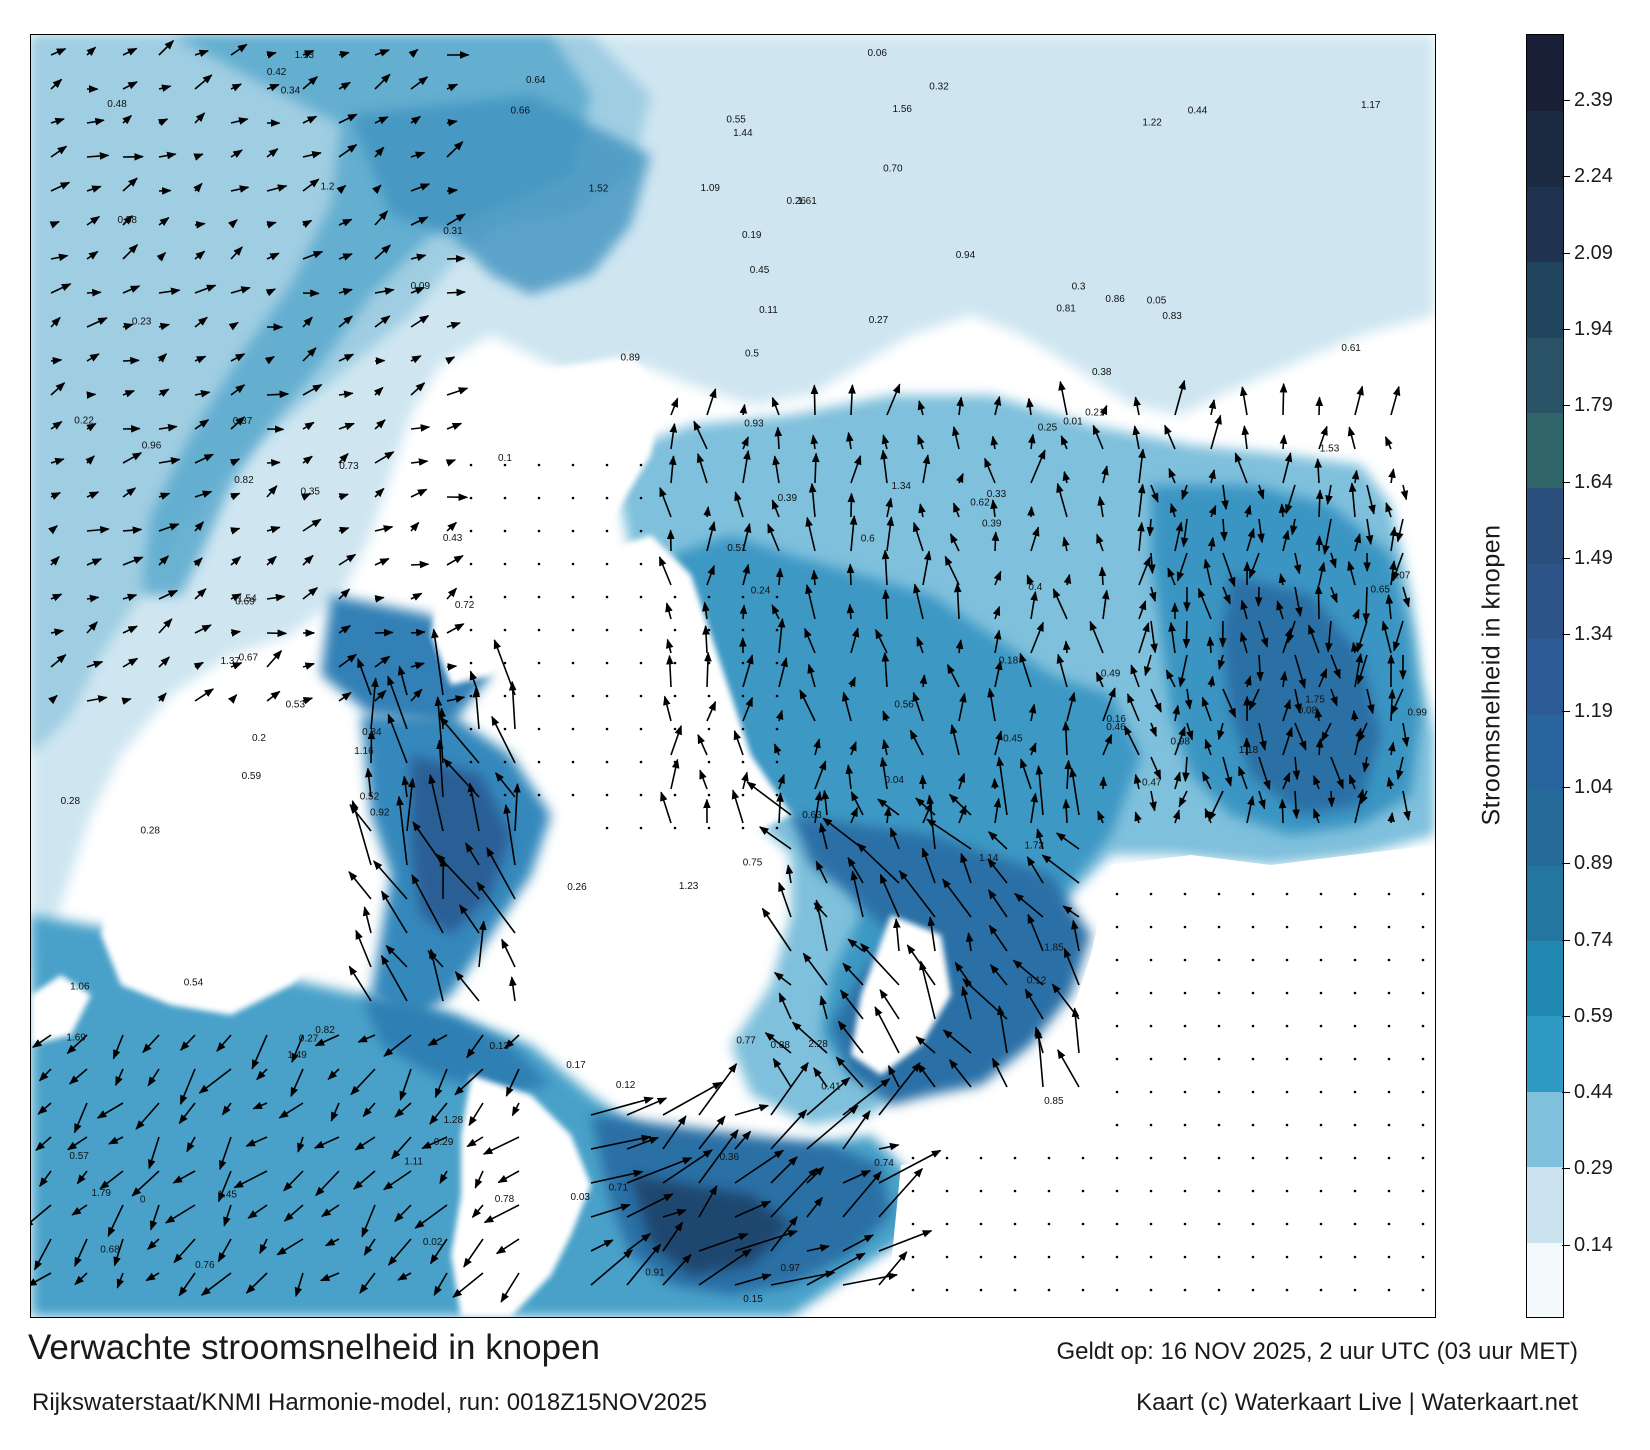 The height and width of the screenshot is (1450, 1650). I want to click on speed-value-label: 0.09, so click(421, 286).